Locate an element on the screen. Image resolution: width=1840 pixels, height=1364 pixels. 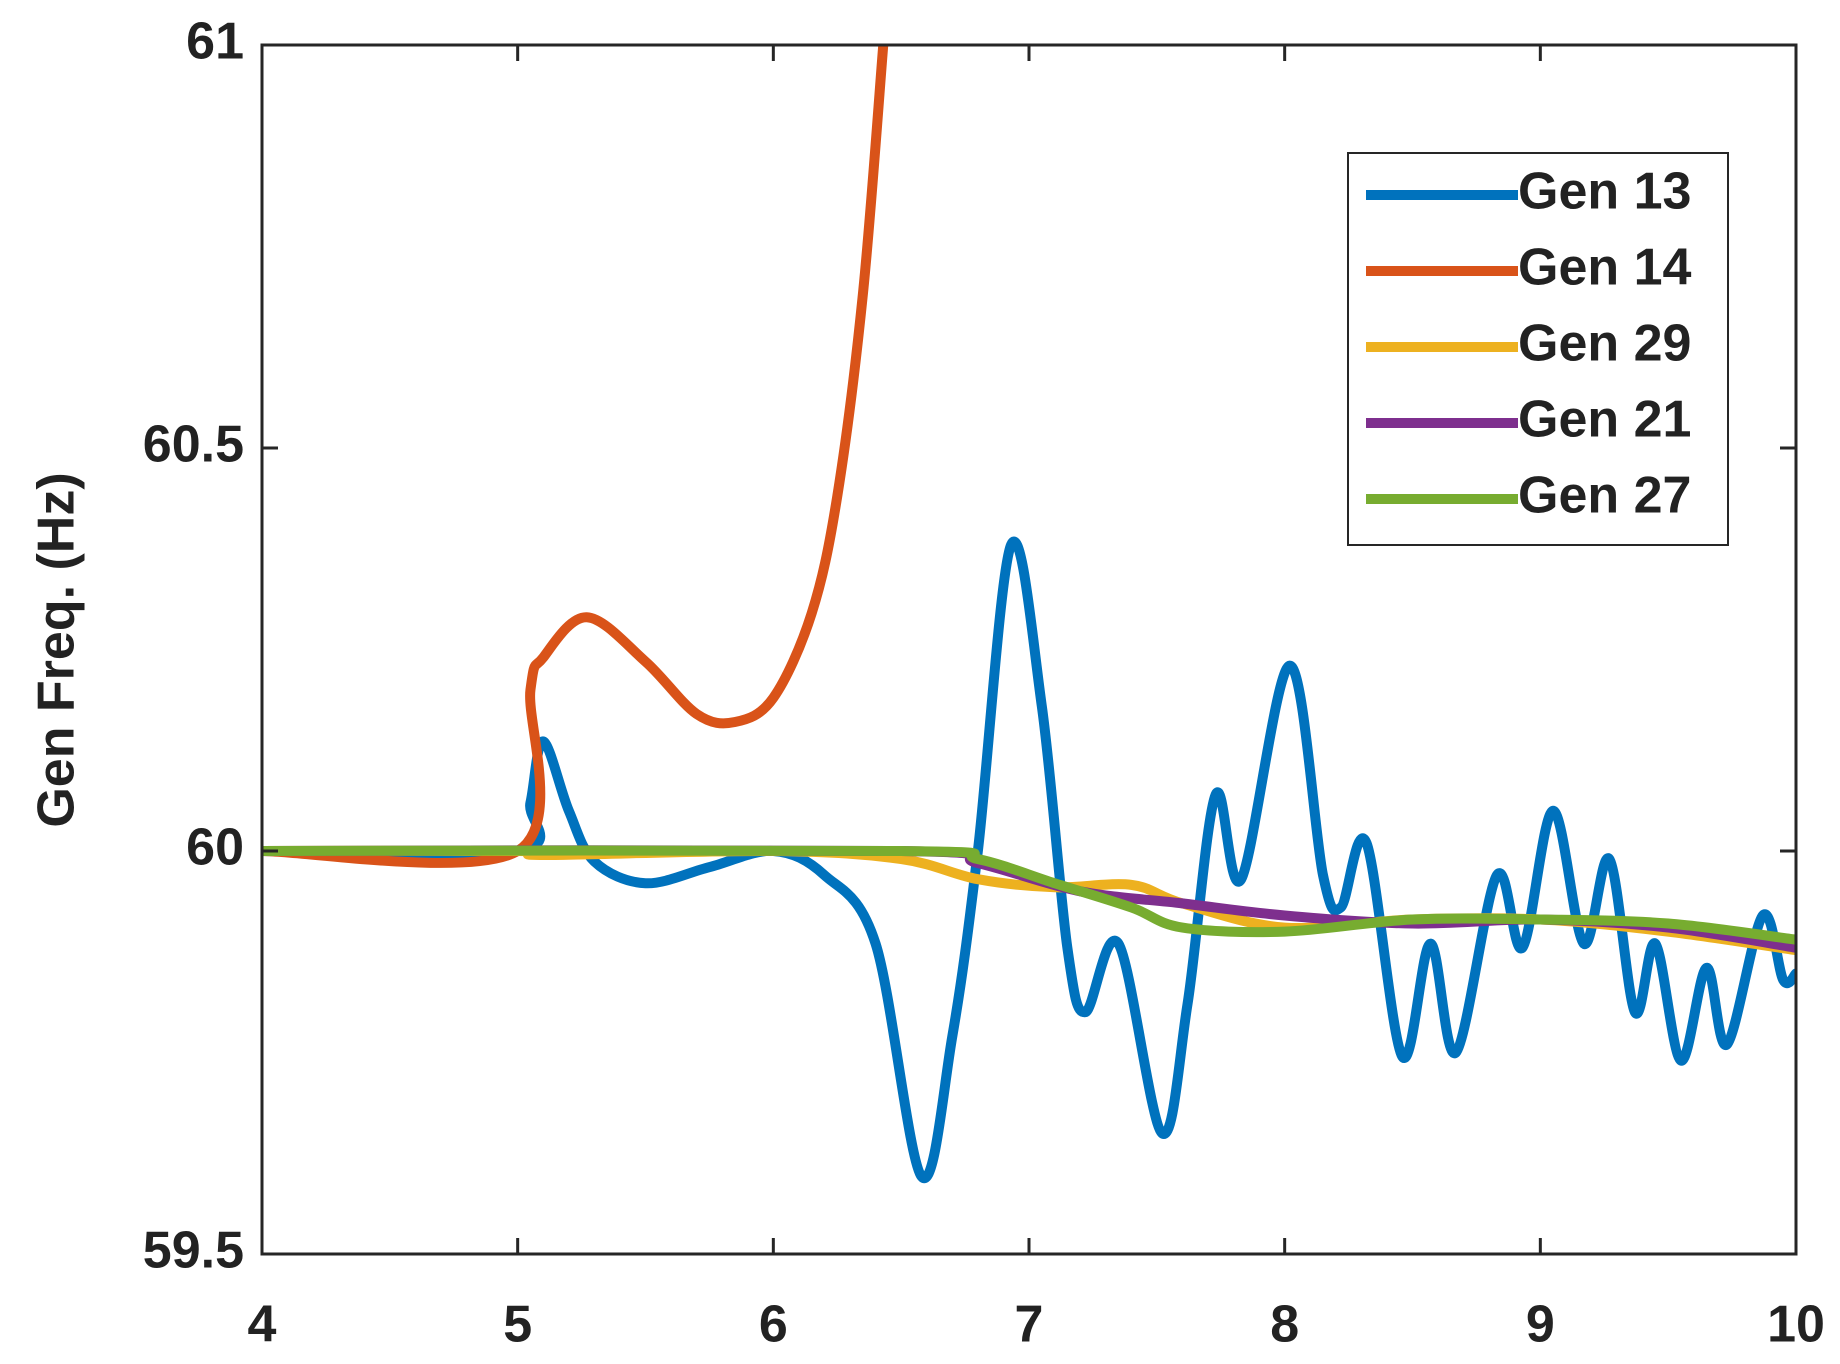
legend-label: Gen 27 is located at coordinates (1604, 496).